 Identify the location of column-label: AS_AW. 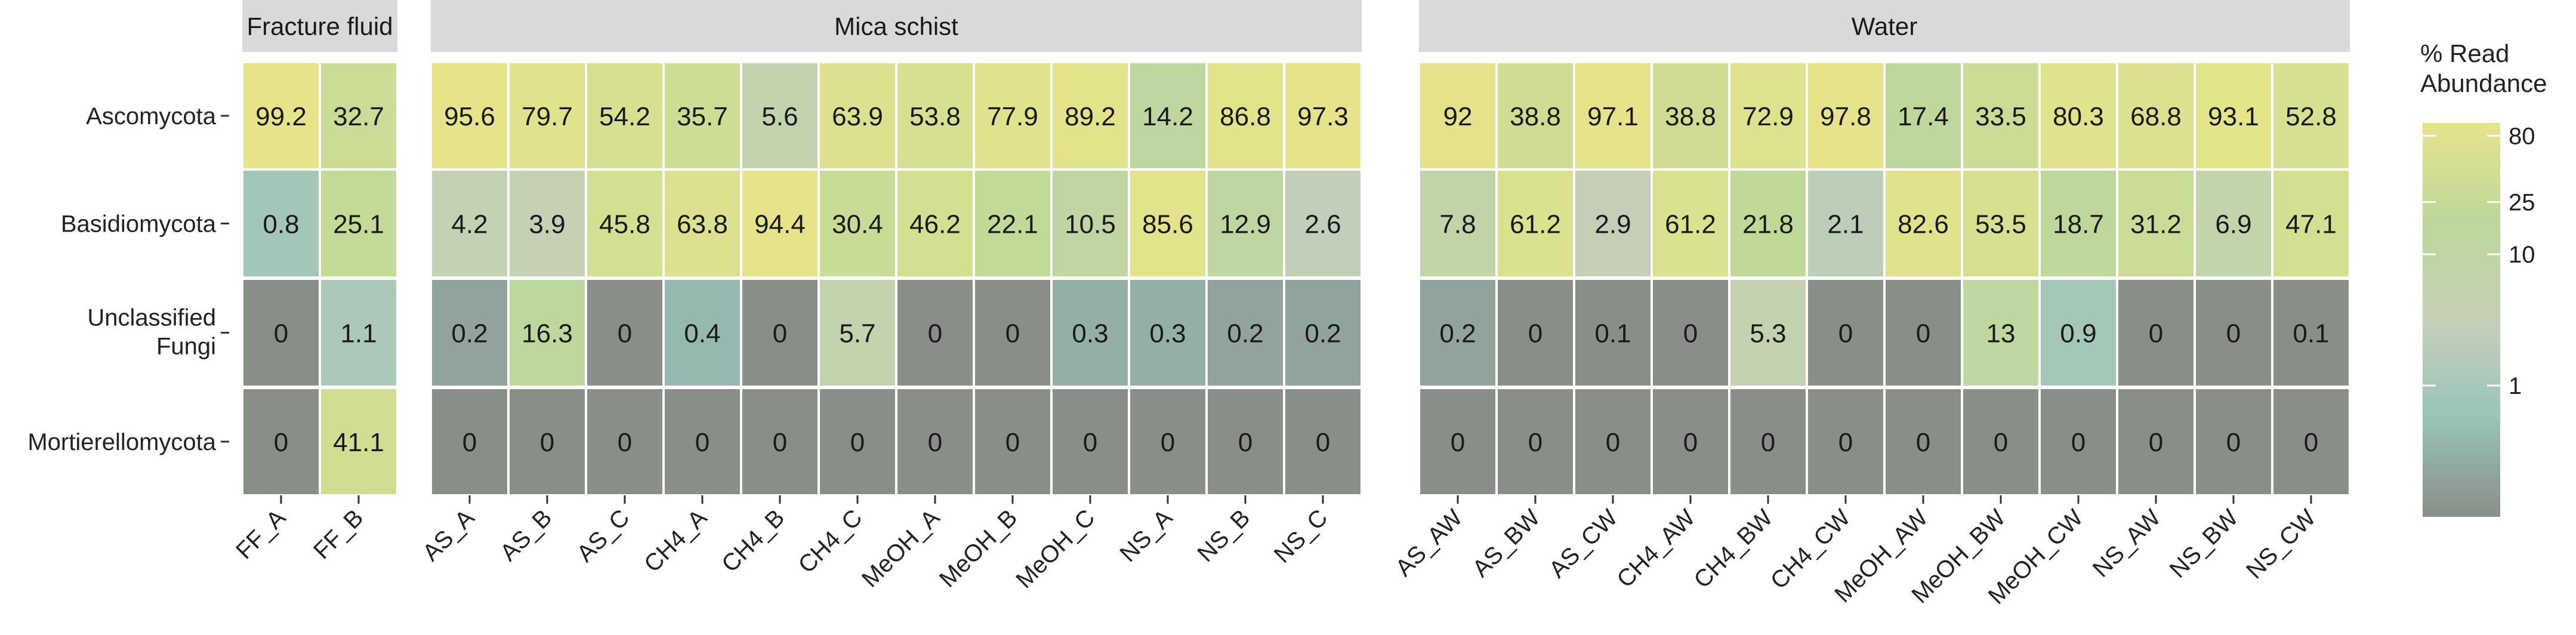
(1428, 542).